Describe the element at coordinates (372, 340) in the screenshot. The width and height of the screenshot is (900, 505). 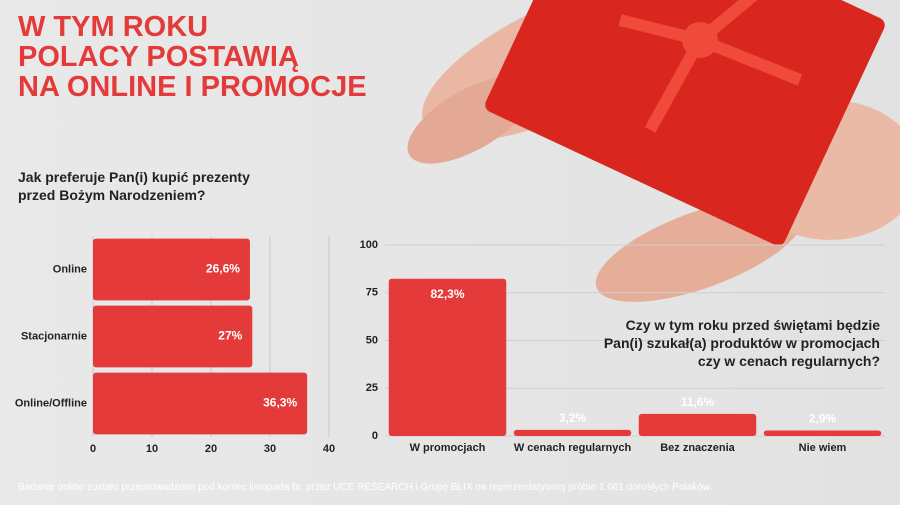
I see `y-tick-label: 50` at that location.